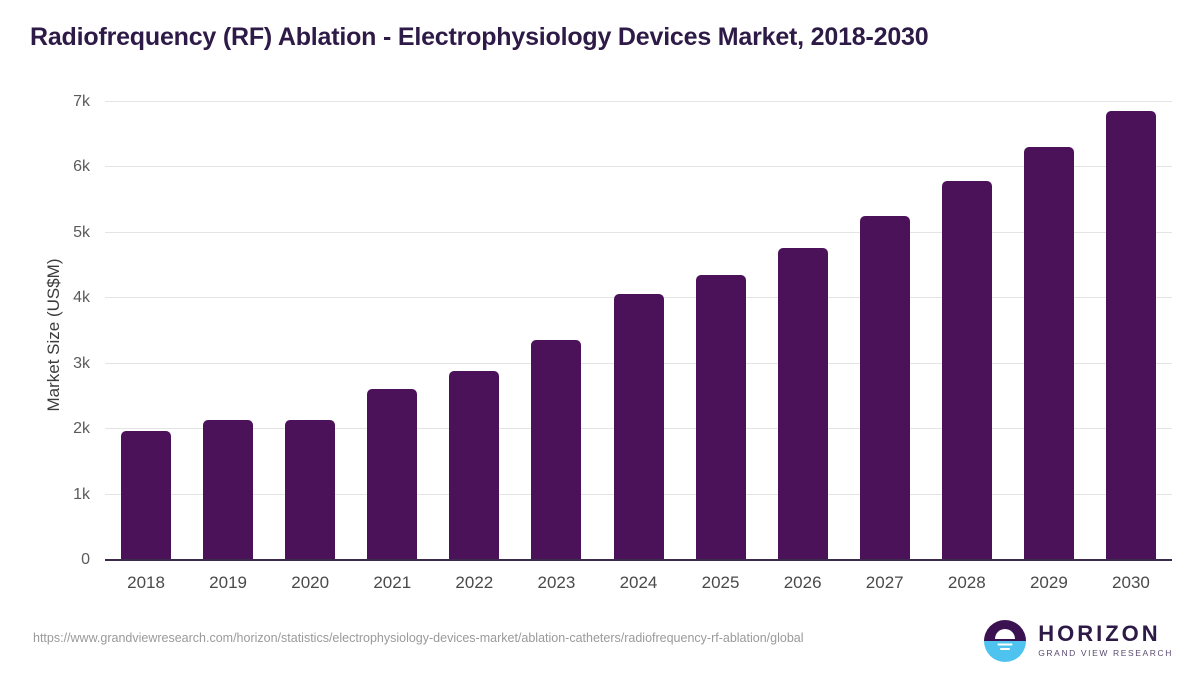 Image resolution: width=1200 pixels, height=675 pixels. Describe the element at coordinates (81, 101) in the screenshot. I see `y-axis-tick: 7k` at that location.